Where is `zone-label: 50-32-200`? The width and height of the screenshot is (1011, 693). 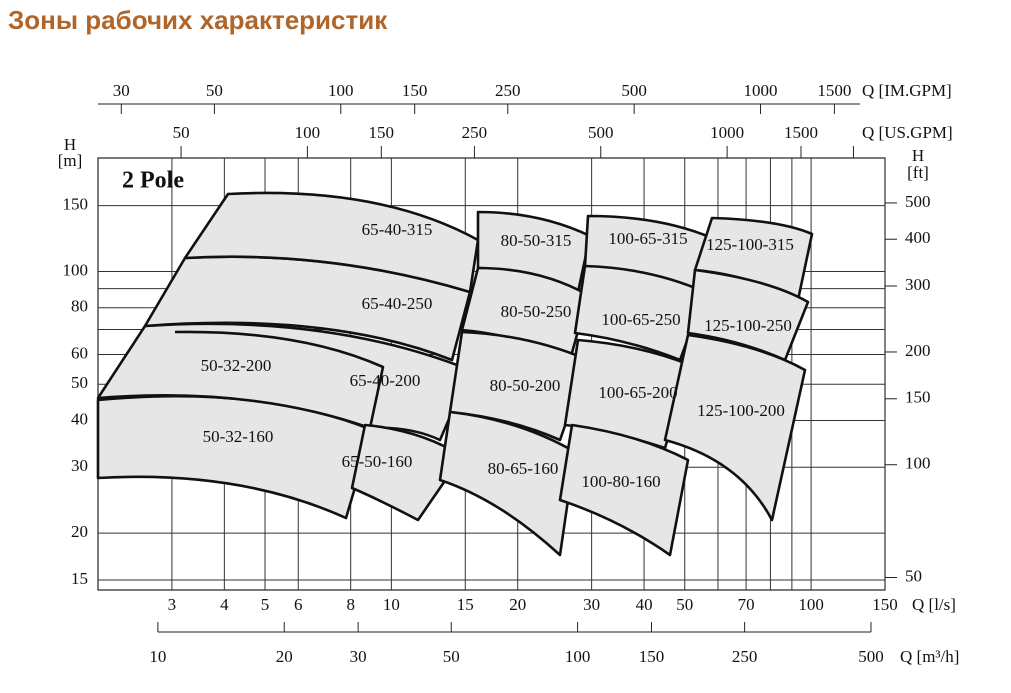
zone-label: 50-32-200 is located at coordinates (236, 365).